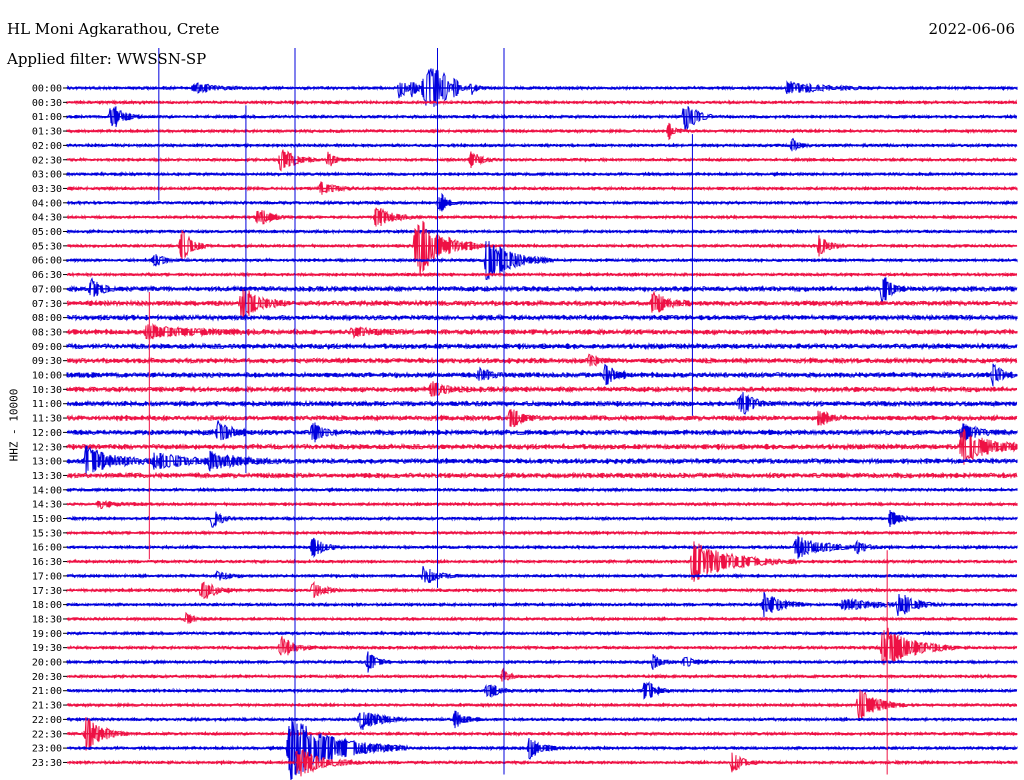 This screenshot has height=780, width=1024. Describe the element at coordinates (47, 548) in the screenshot. I see `row-label-1600: 16:00` at that location.